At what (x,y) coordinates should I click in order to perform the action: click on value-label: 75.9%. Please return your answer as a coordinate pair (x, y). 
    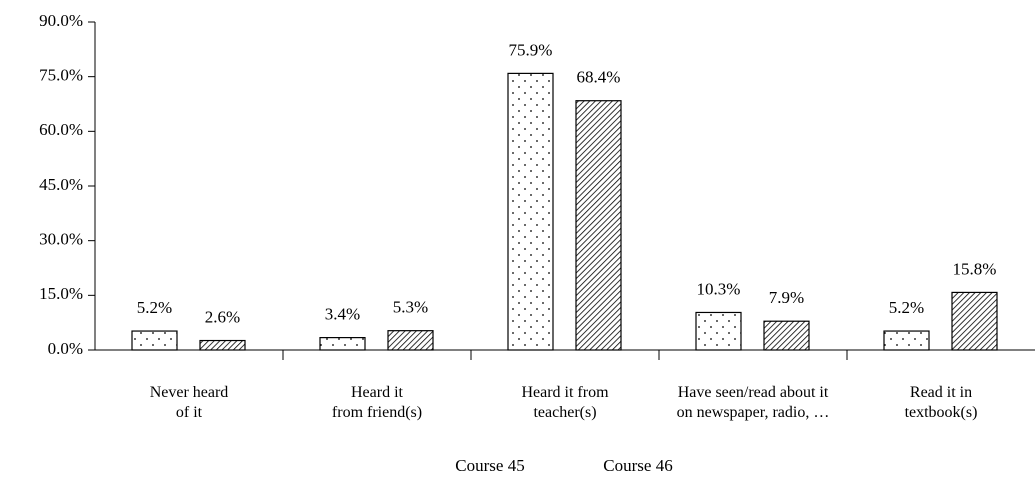
    Looking at the image, I should click on (531, 49).